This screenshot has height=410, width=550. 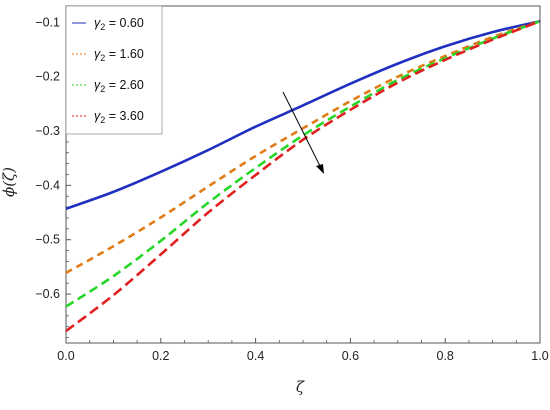 What do you see at coordinates (47, 22) in the screenshot?
I see `y-tick-label: −0.1` at bounding box center [47, 22].